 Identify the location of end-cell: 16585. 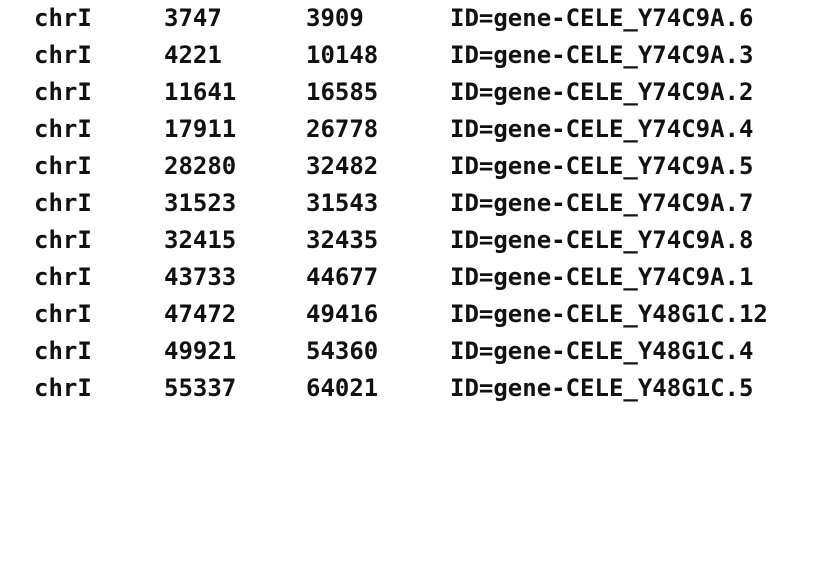
(342, 92).